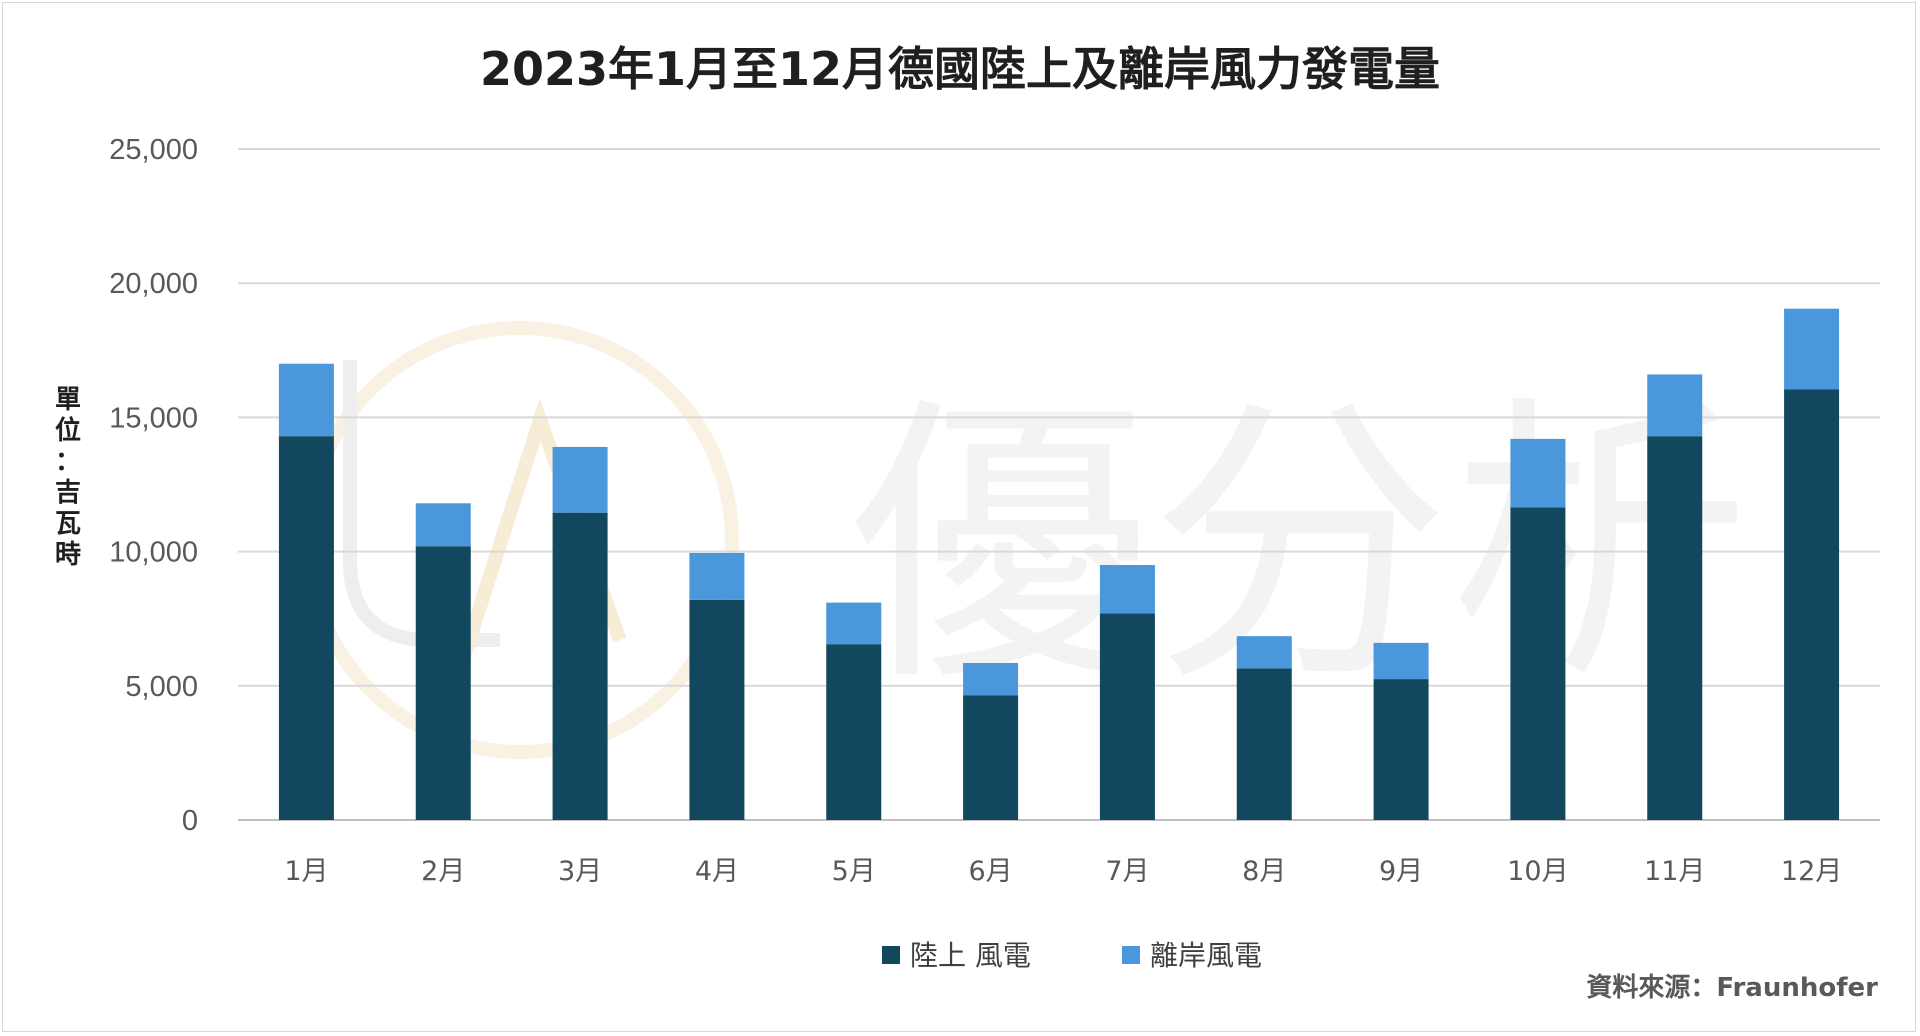 This screenshot has height=1036, width=1920. I want to click on x-tick-label: 1月, so click(306, 871).